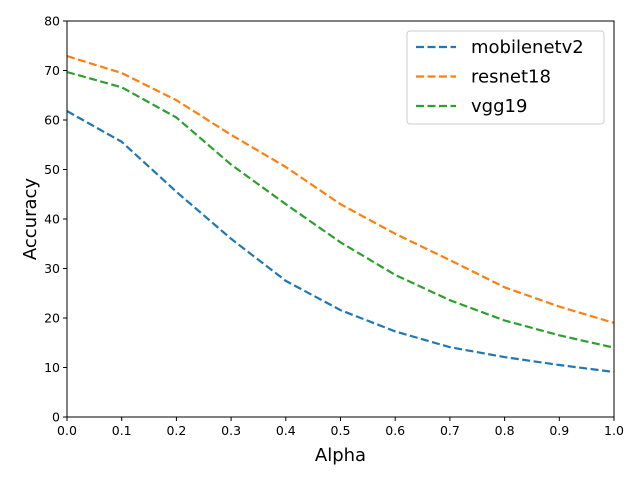 The width and height of the screenshot is (640, 480). I want to click on y-tick-label: 50, so click(52, 169).